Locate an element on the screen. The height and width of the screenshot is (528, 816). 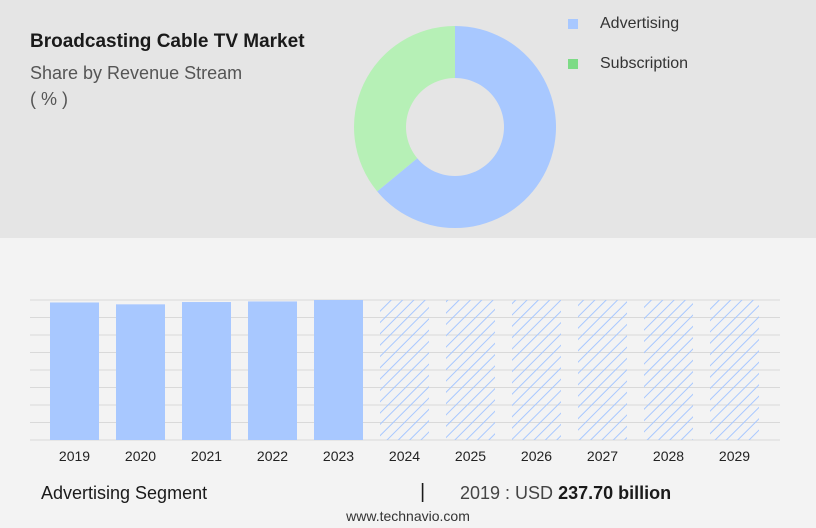
x-tick-label-2026: 2026 is located at coordinates (536, 456).